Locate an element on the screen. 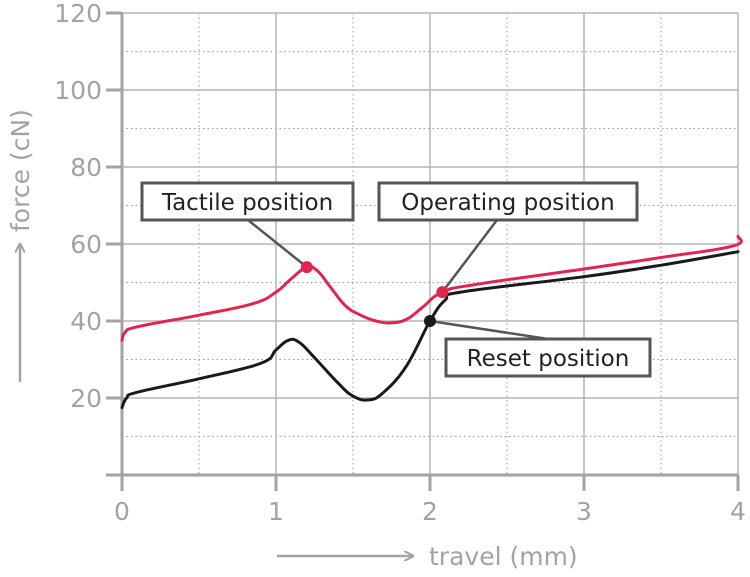 This screenshot has width=750, height=577. callout-text: Tactile position is located at coordinates (247, 203).